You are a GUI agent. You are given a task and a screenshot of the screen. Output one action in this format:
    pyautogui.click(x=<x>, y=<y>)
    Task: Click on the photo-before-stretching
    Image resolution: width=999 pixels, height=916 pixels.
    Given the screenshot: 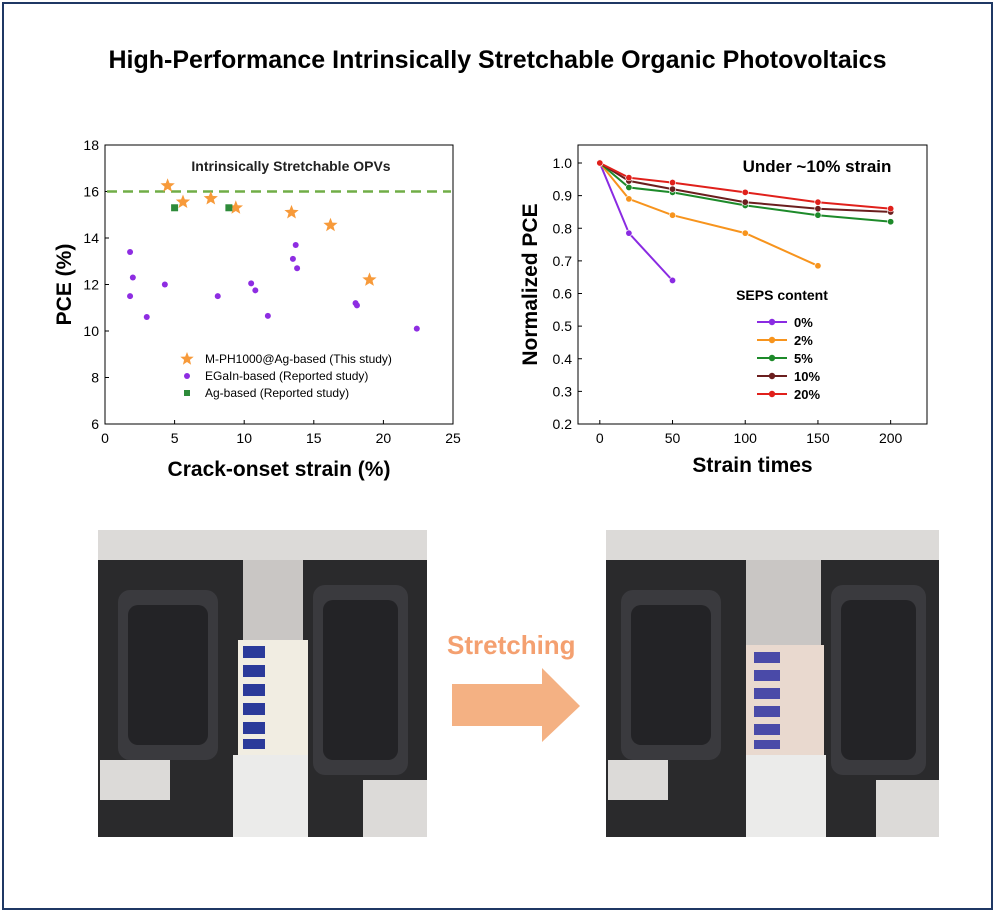 What is the action you would take?
    pyautogui.click(x=262, y=683)
    